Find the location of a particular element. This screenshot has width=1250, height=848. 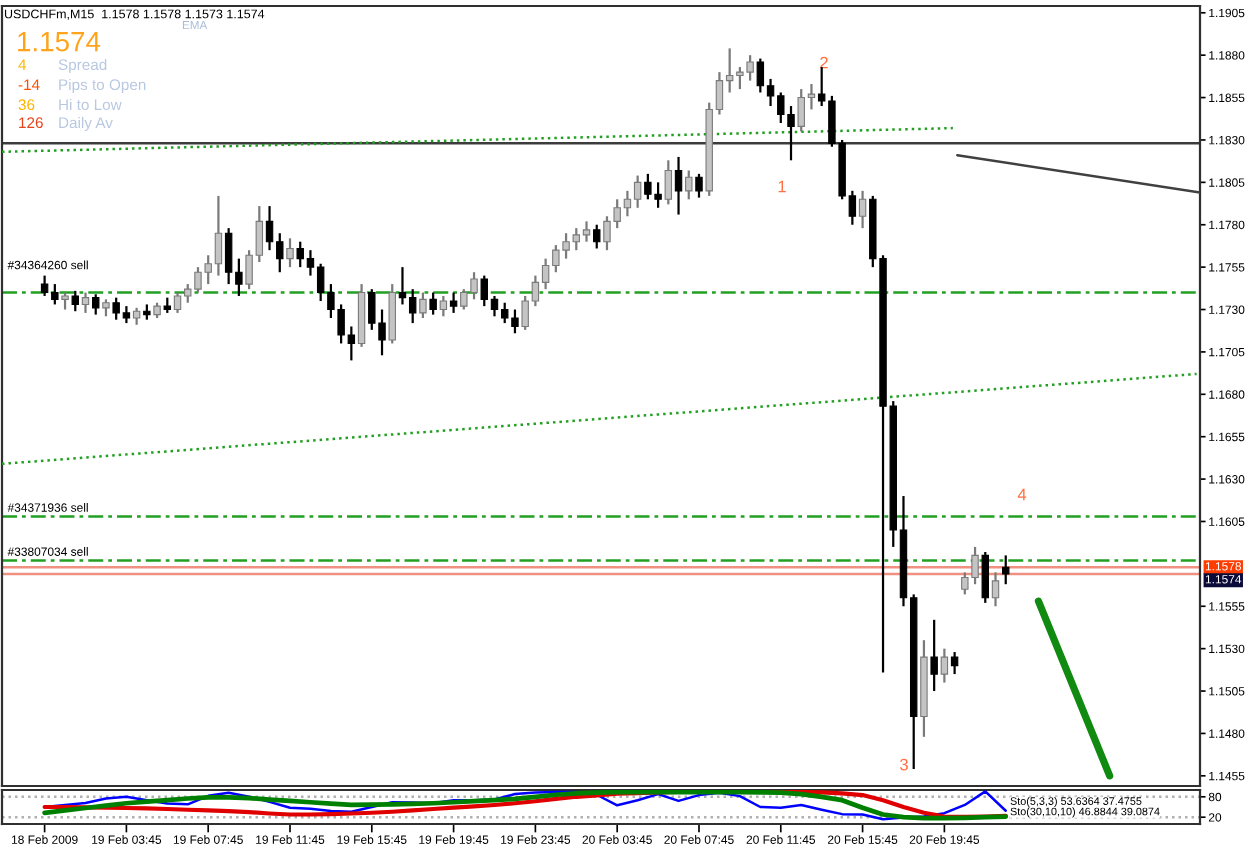

annotation: 3 is located at coordinates (904, 764).